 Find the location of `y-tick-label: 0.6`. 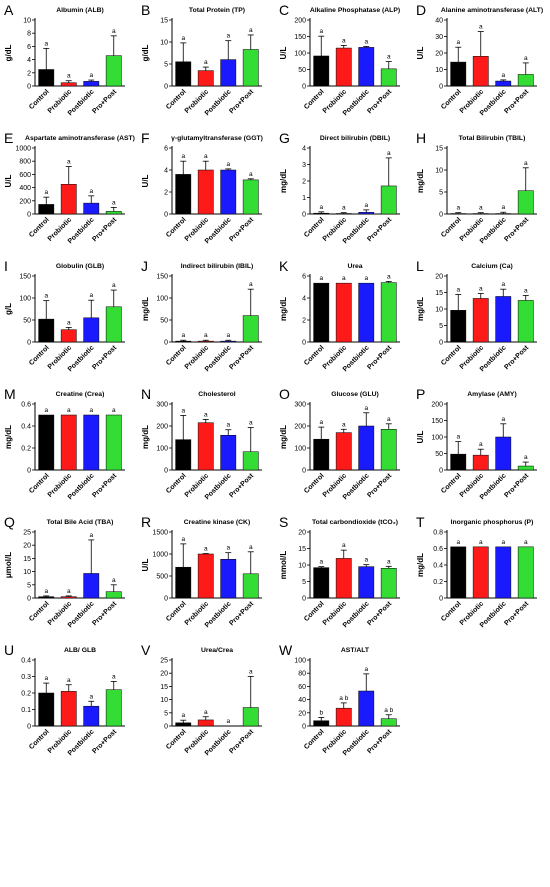

y-tick-label: 0.6 is located at coordinates (26, 405).